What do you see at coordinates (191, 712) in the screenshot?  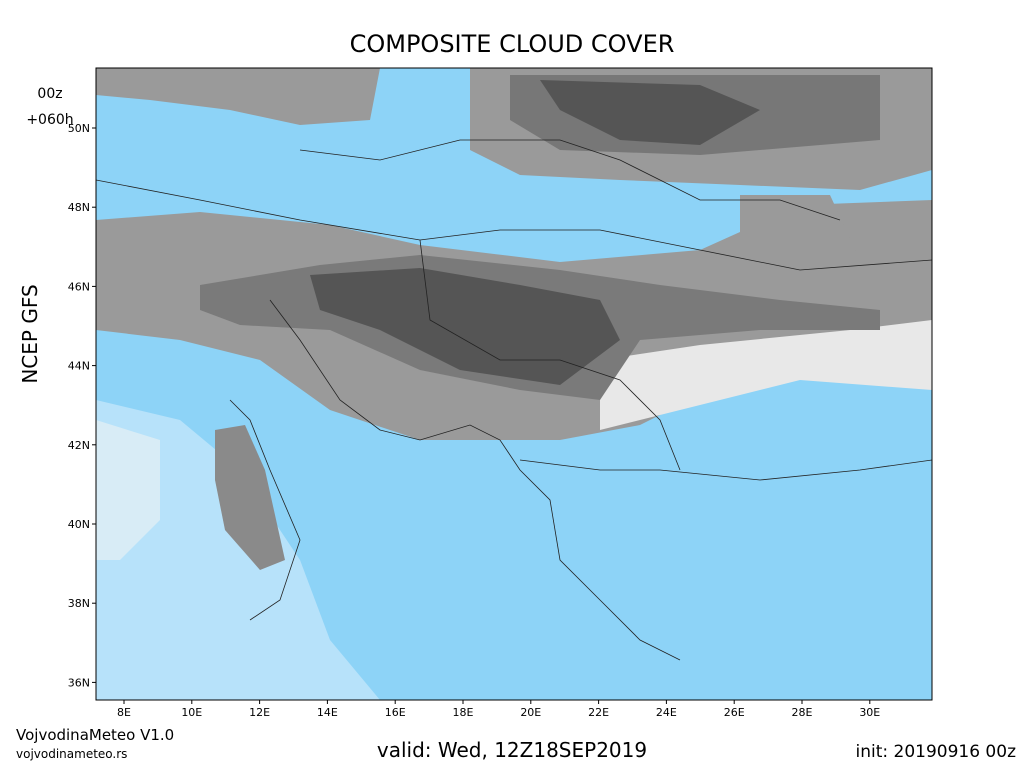 I see `lon-label: 10E` at bounding box center [191, 712].